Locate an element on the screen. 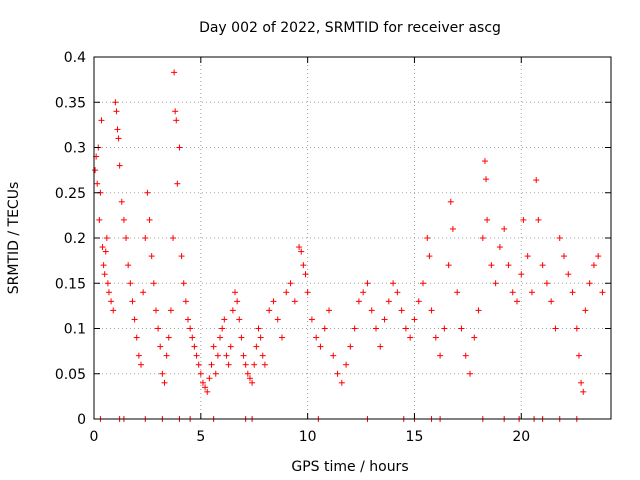  y-tick-label: 0 is located at coordinates (81, 420).